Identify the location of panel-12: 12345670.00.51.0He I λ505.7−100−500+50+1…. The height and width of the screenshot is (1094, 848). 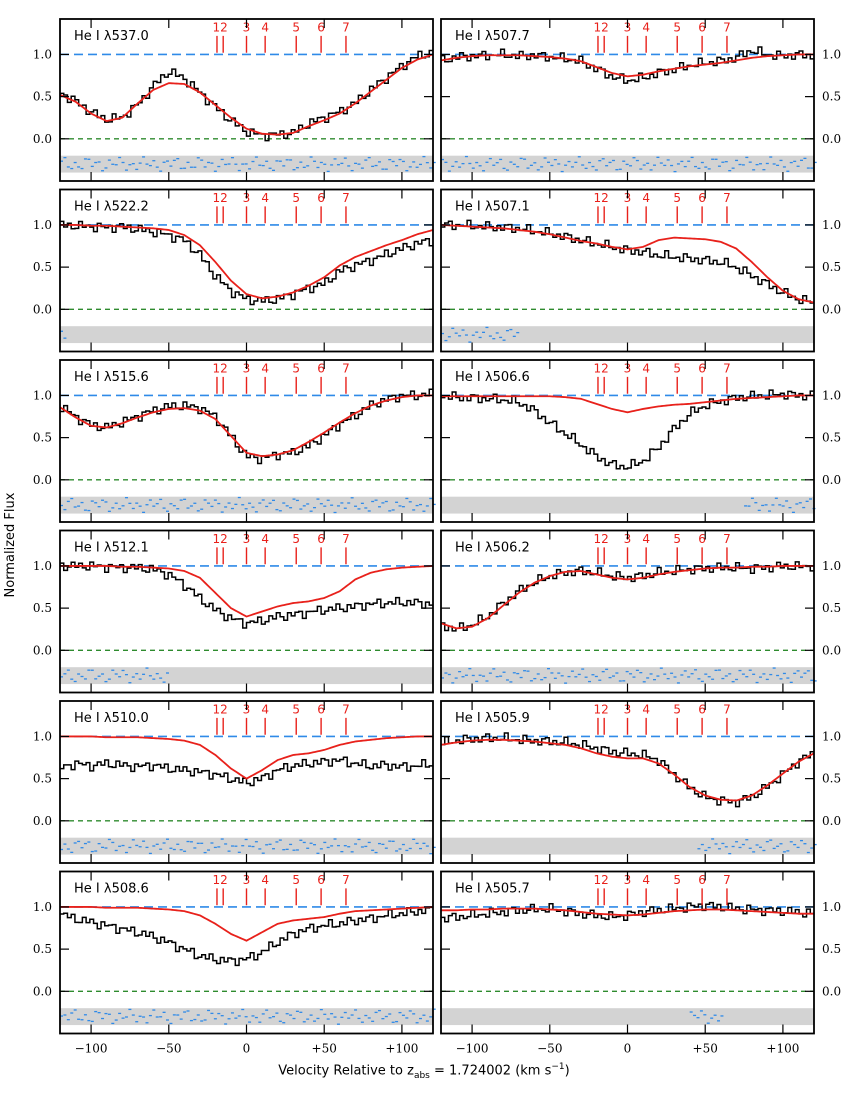
(640, 963).